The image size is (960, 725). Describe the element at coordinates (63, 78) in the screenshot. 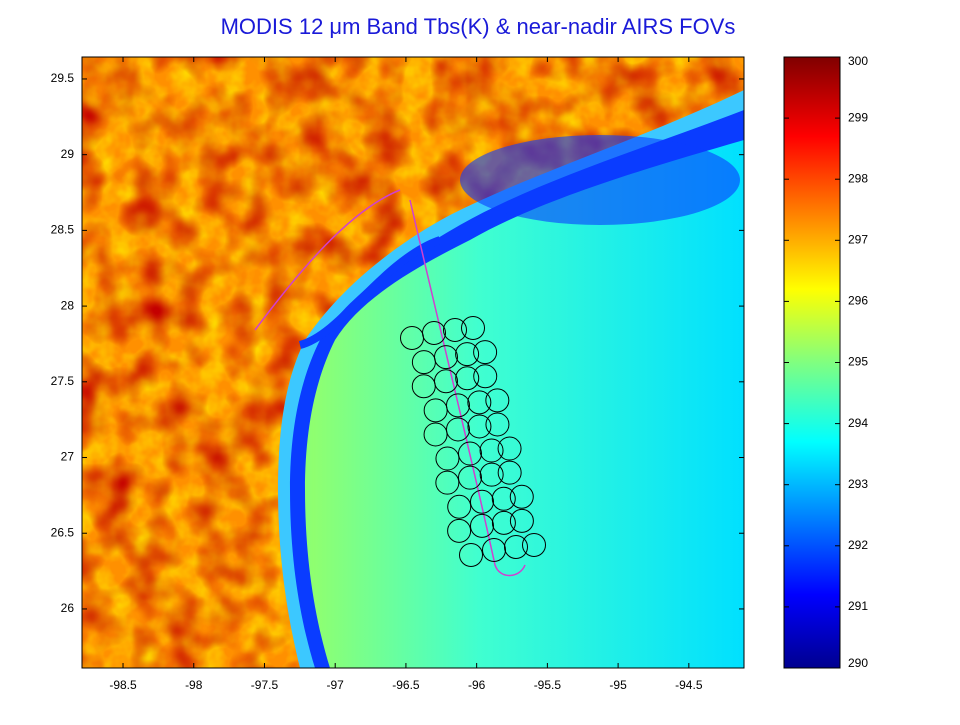

I see `y-tick-label: 29.5` at that location.